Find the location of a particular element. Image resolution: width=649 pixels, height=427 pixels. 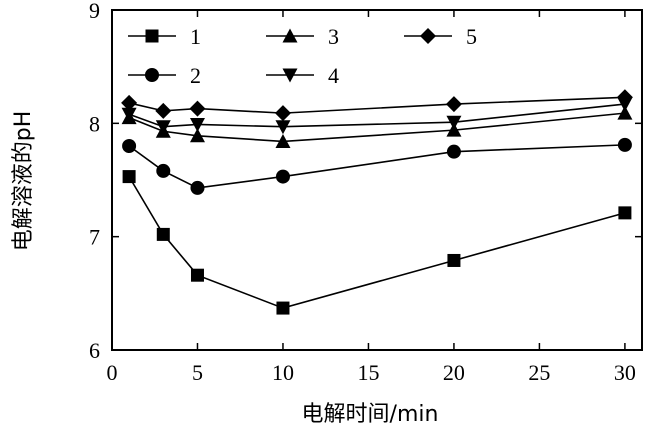

legend-label: 4 is located at coordinates (333, 75).